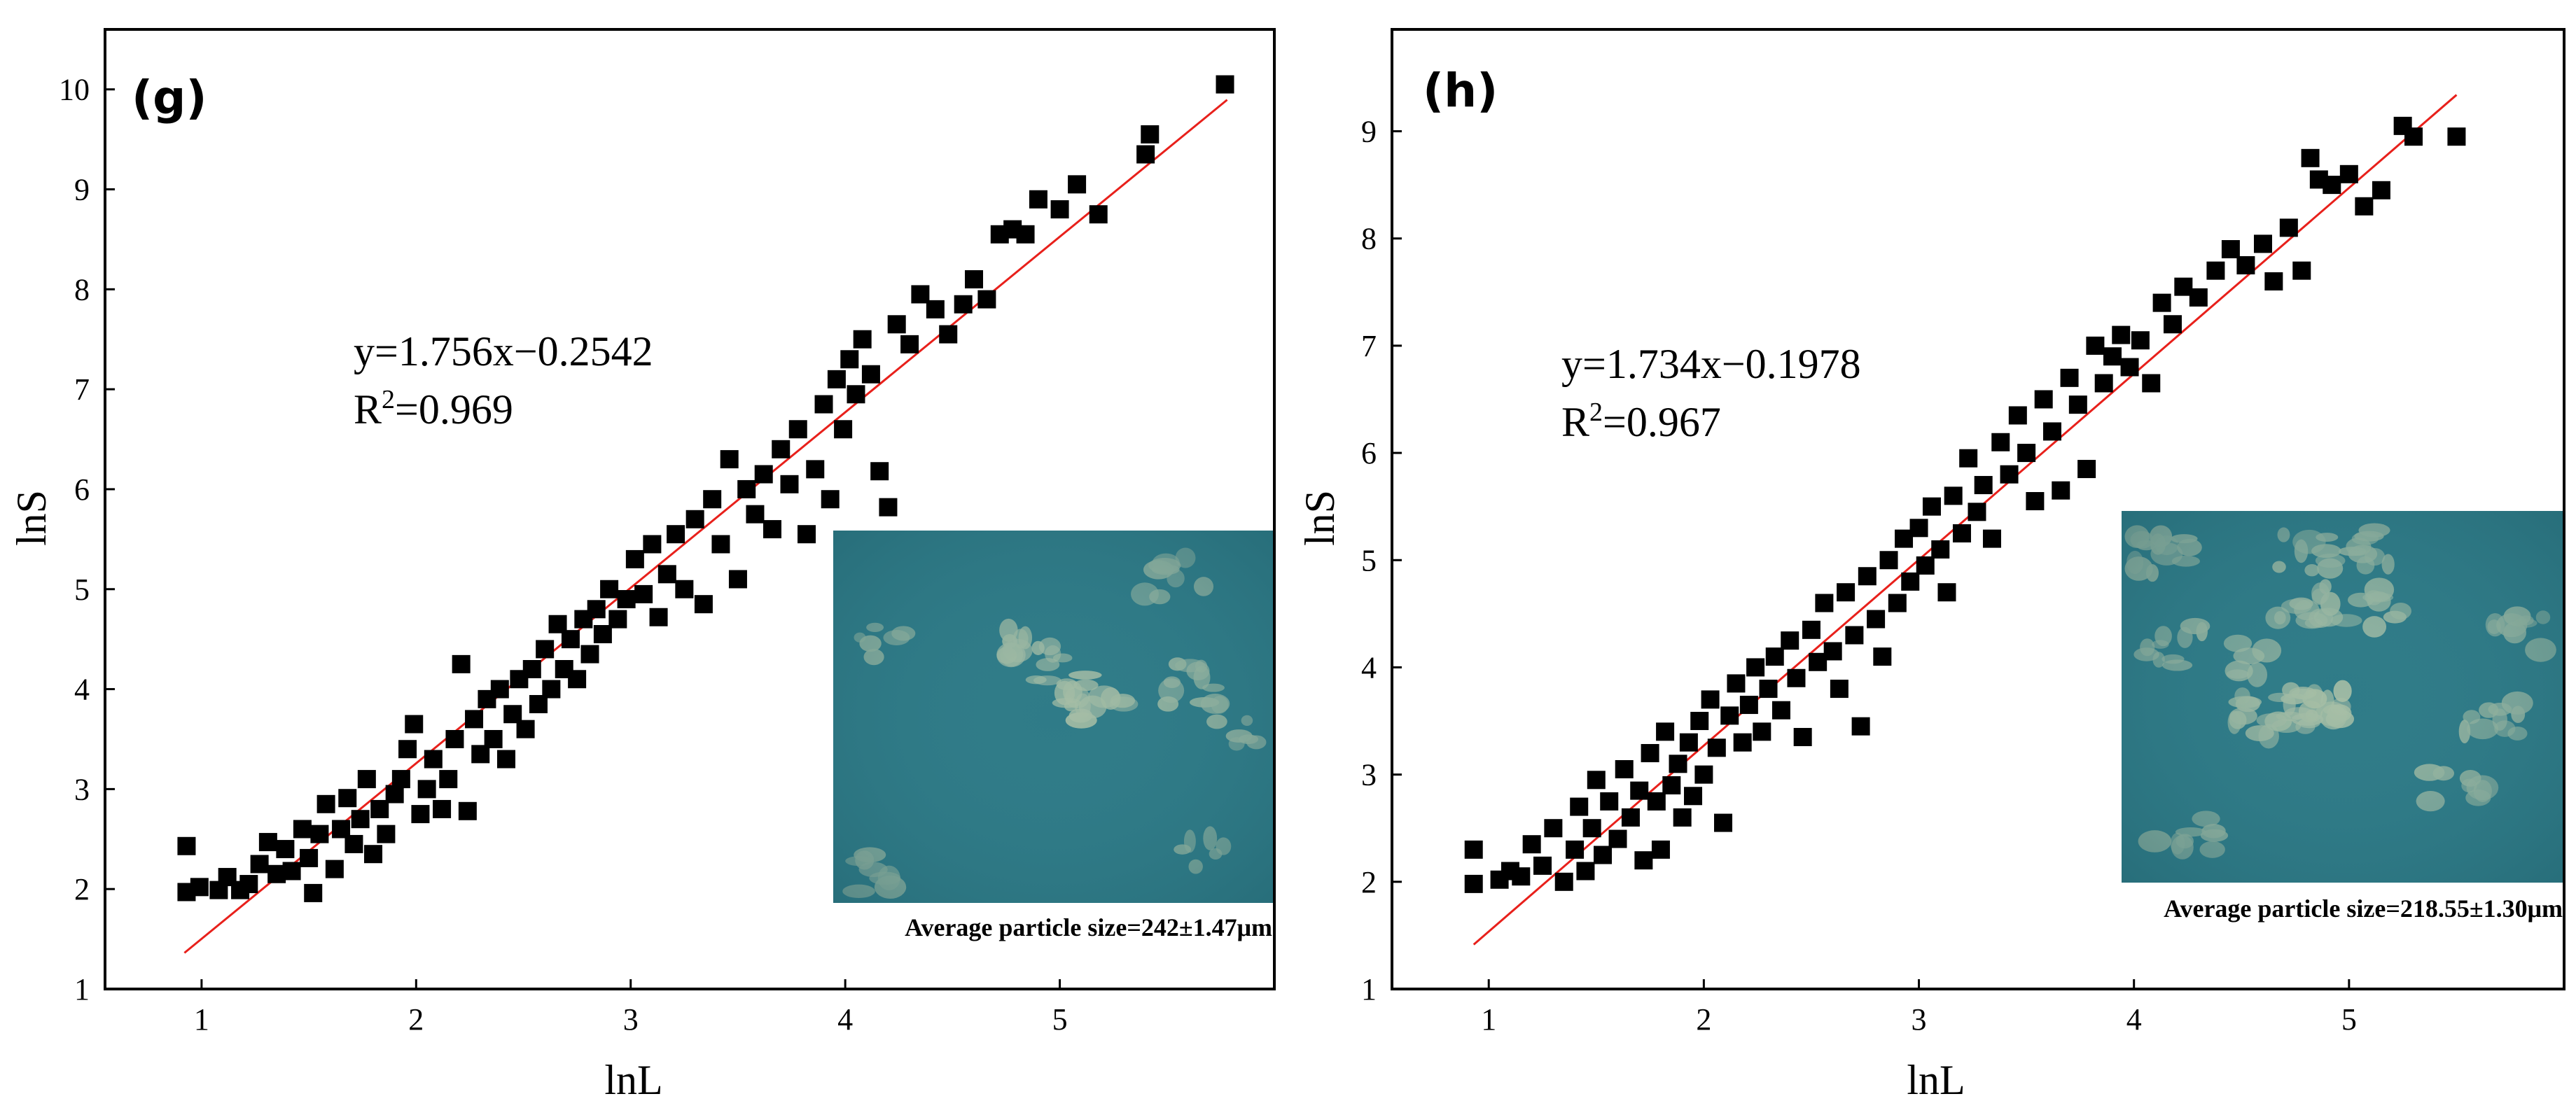 The image size is (2576, 1108). Describe the element at coordinates (82, 590) in the screenshot. I see `y-tick-label: 5` at that location.